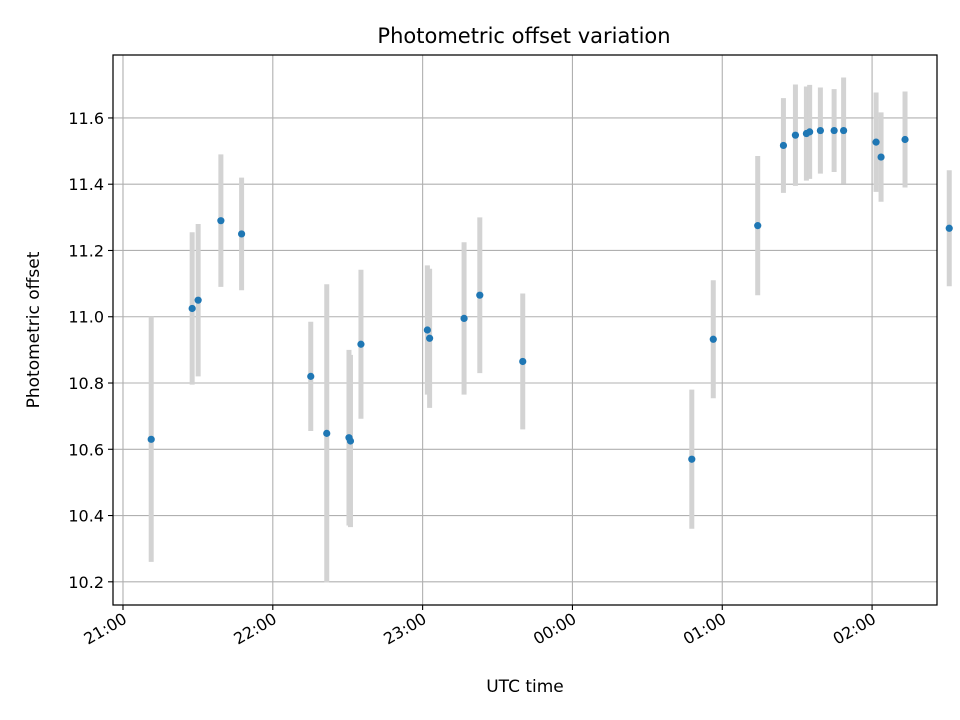 The height and width of the screenshot is (720, 960). Describe the element at coordinates (86, 250) in the screenshot. I see `y-tick-label: 11.2` at that location.